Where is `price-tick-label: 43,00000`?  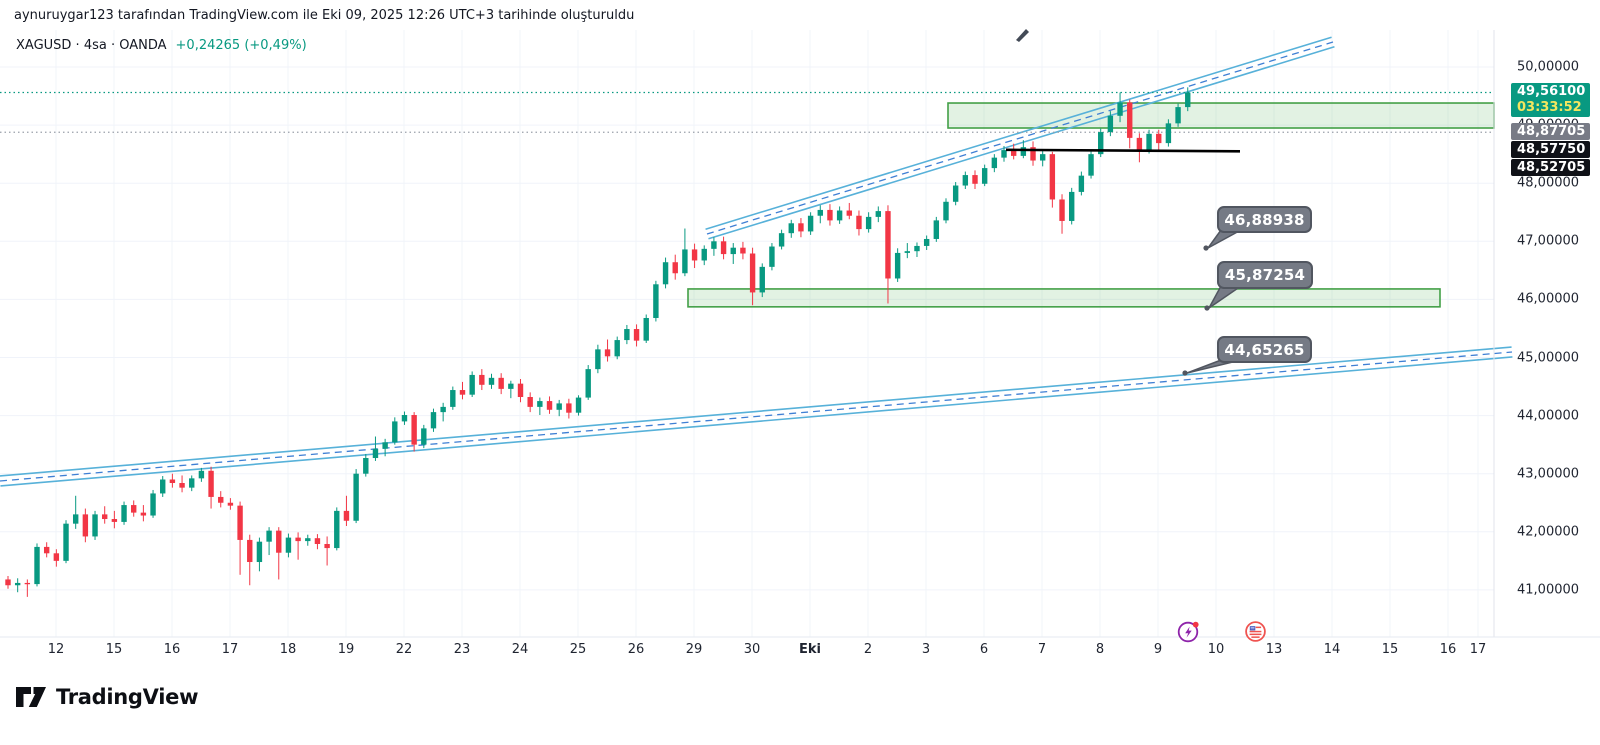 price-tick-label: 43,00000 is located at coordinates (1548, 474).